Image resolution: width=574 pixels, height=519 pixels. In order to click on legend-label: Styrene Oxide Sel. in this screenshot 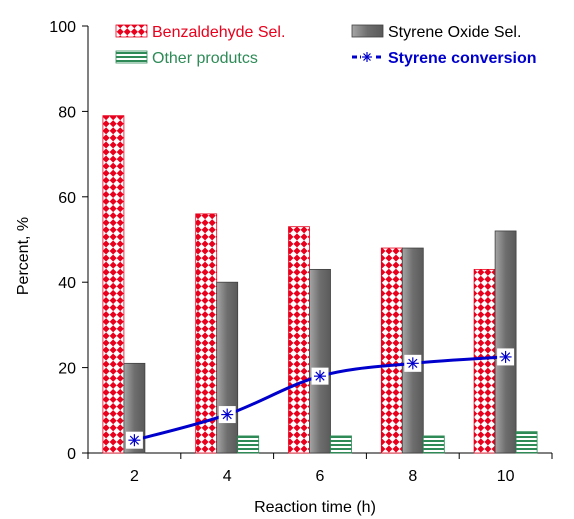, I will do `click(454, 32)`.